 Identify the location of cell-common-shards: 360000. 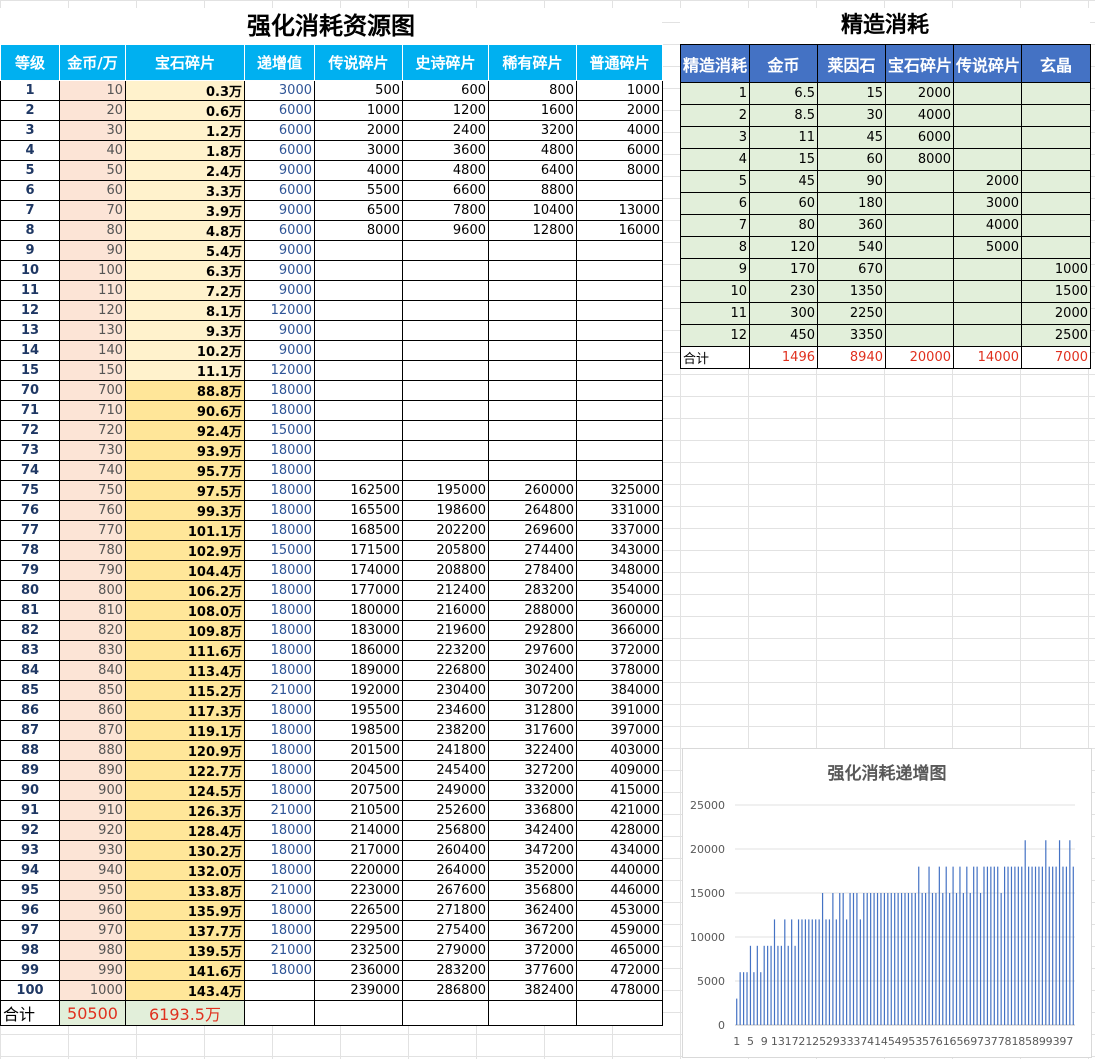
(619, 610).